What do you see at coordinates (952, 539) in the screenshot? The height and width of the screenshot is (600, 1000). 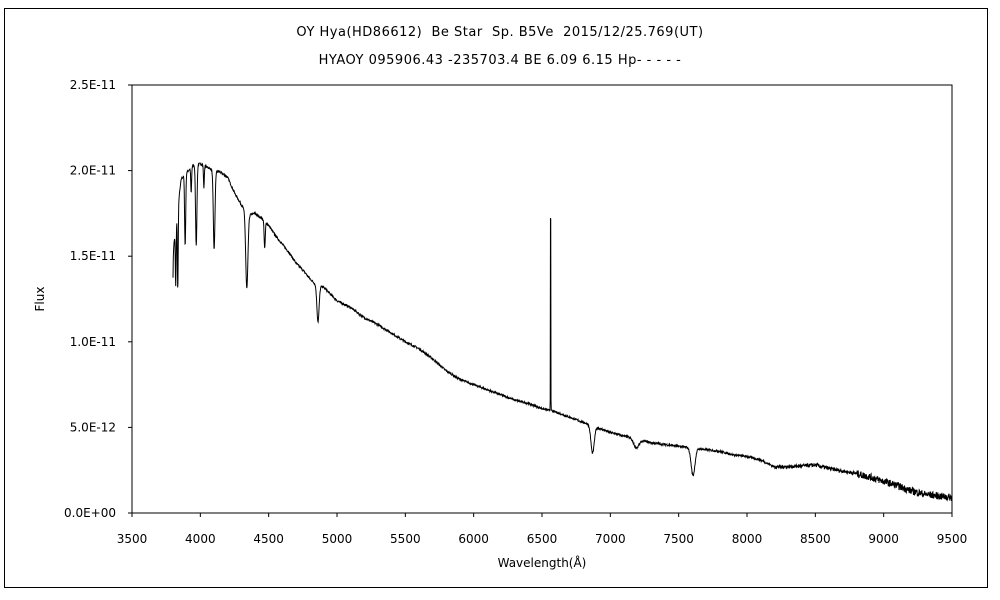 I see `x-tick-label: 9500` at bounding box center [952, 539].